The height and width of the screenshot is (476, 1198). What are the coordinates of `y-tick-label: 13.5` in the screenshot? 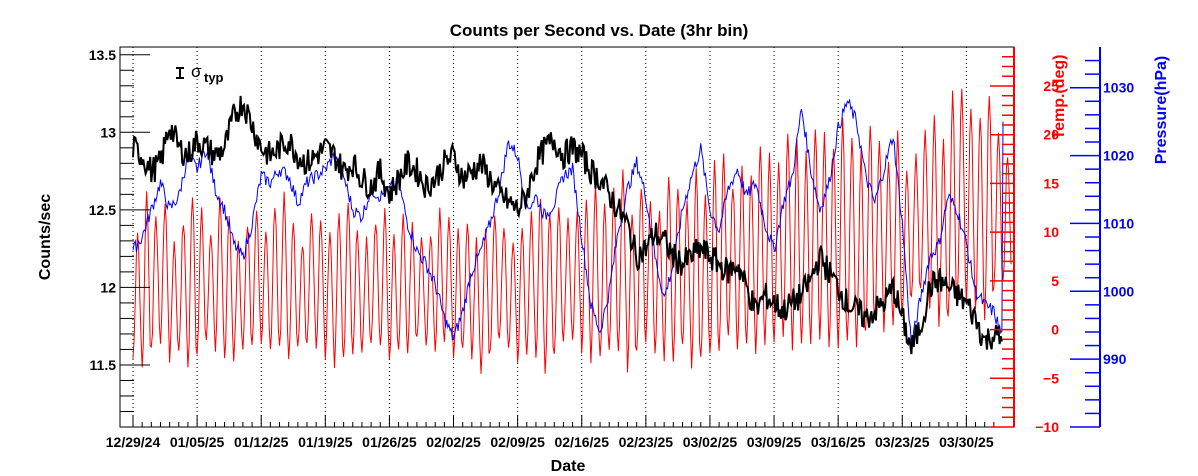 It's located at (102, 55).